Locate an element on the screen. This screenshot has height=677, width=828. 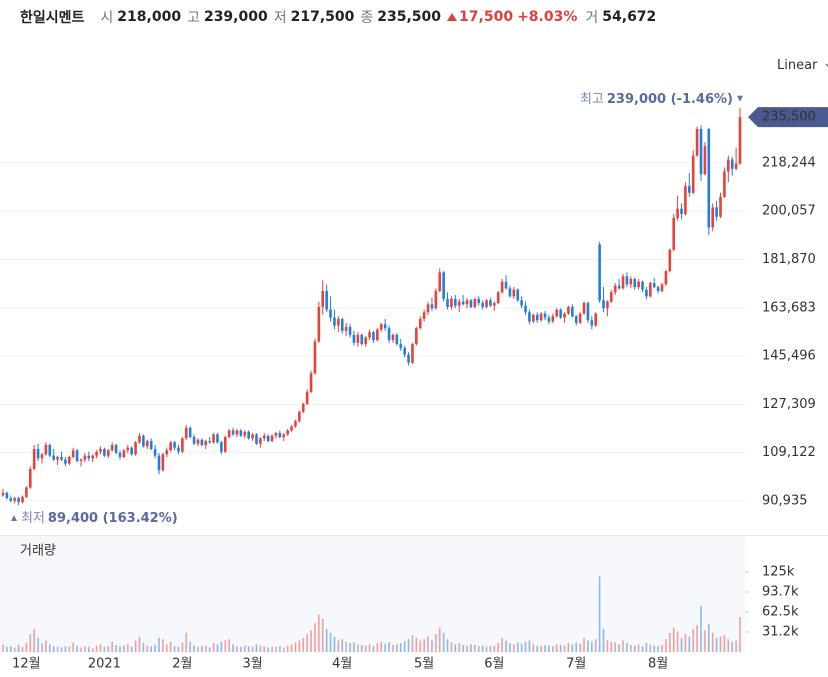
y-tick-label: 127,309 is located at coordinates (789, 404).